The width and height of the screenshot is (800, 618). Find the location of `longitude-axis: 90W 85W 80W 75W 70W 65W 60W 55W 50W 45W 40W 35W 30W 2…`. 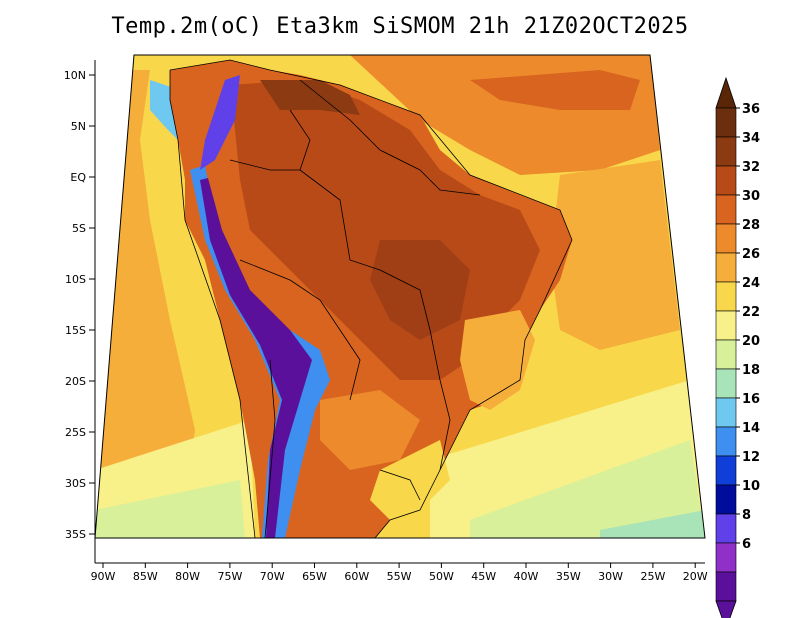

longitude-axis: 90W 85W 80W 75W 70W 65W 60W 55W 50W 45W 40W 35W 30W 2… is located at coordinates (399, 573).